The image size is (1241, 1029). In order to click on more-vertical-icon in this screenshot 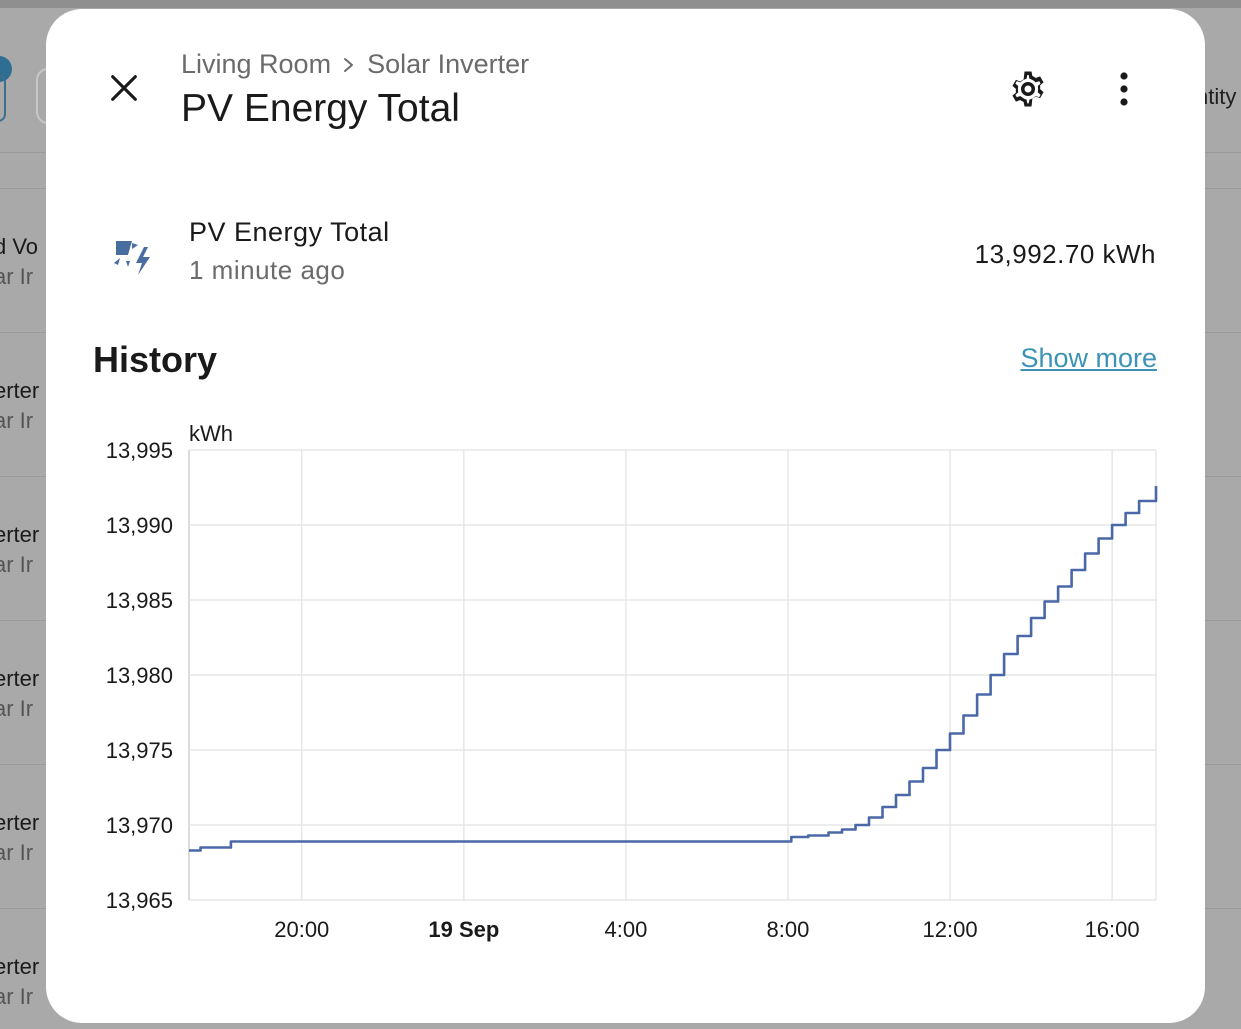, I will do `click(1124, 89)`.